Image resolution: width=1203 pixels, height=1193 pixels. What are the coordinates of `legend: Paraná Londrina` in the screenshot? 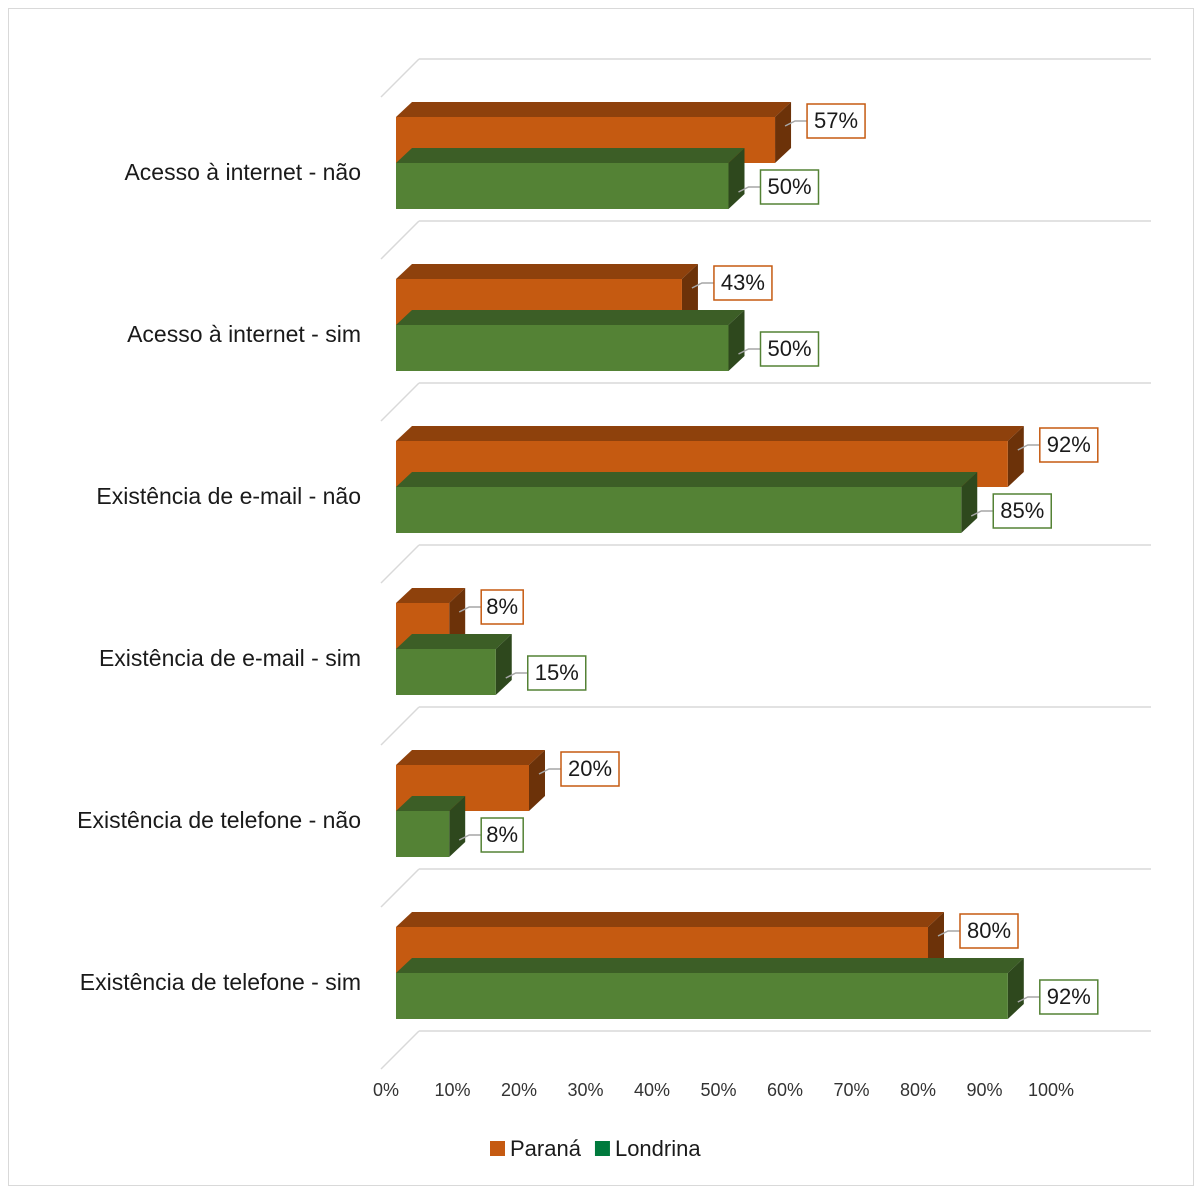 It's located at (595, 1148).